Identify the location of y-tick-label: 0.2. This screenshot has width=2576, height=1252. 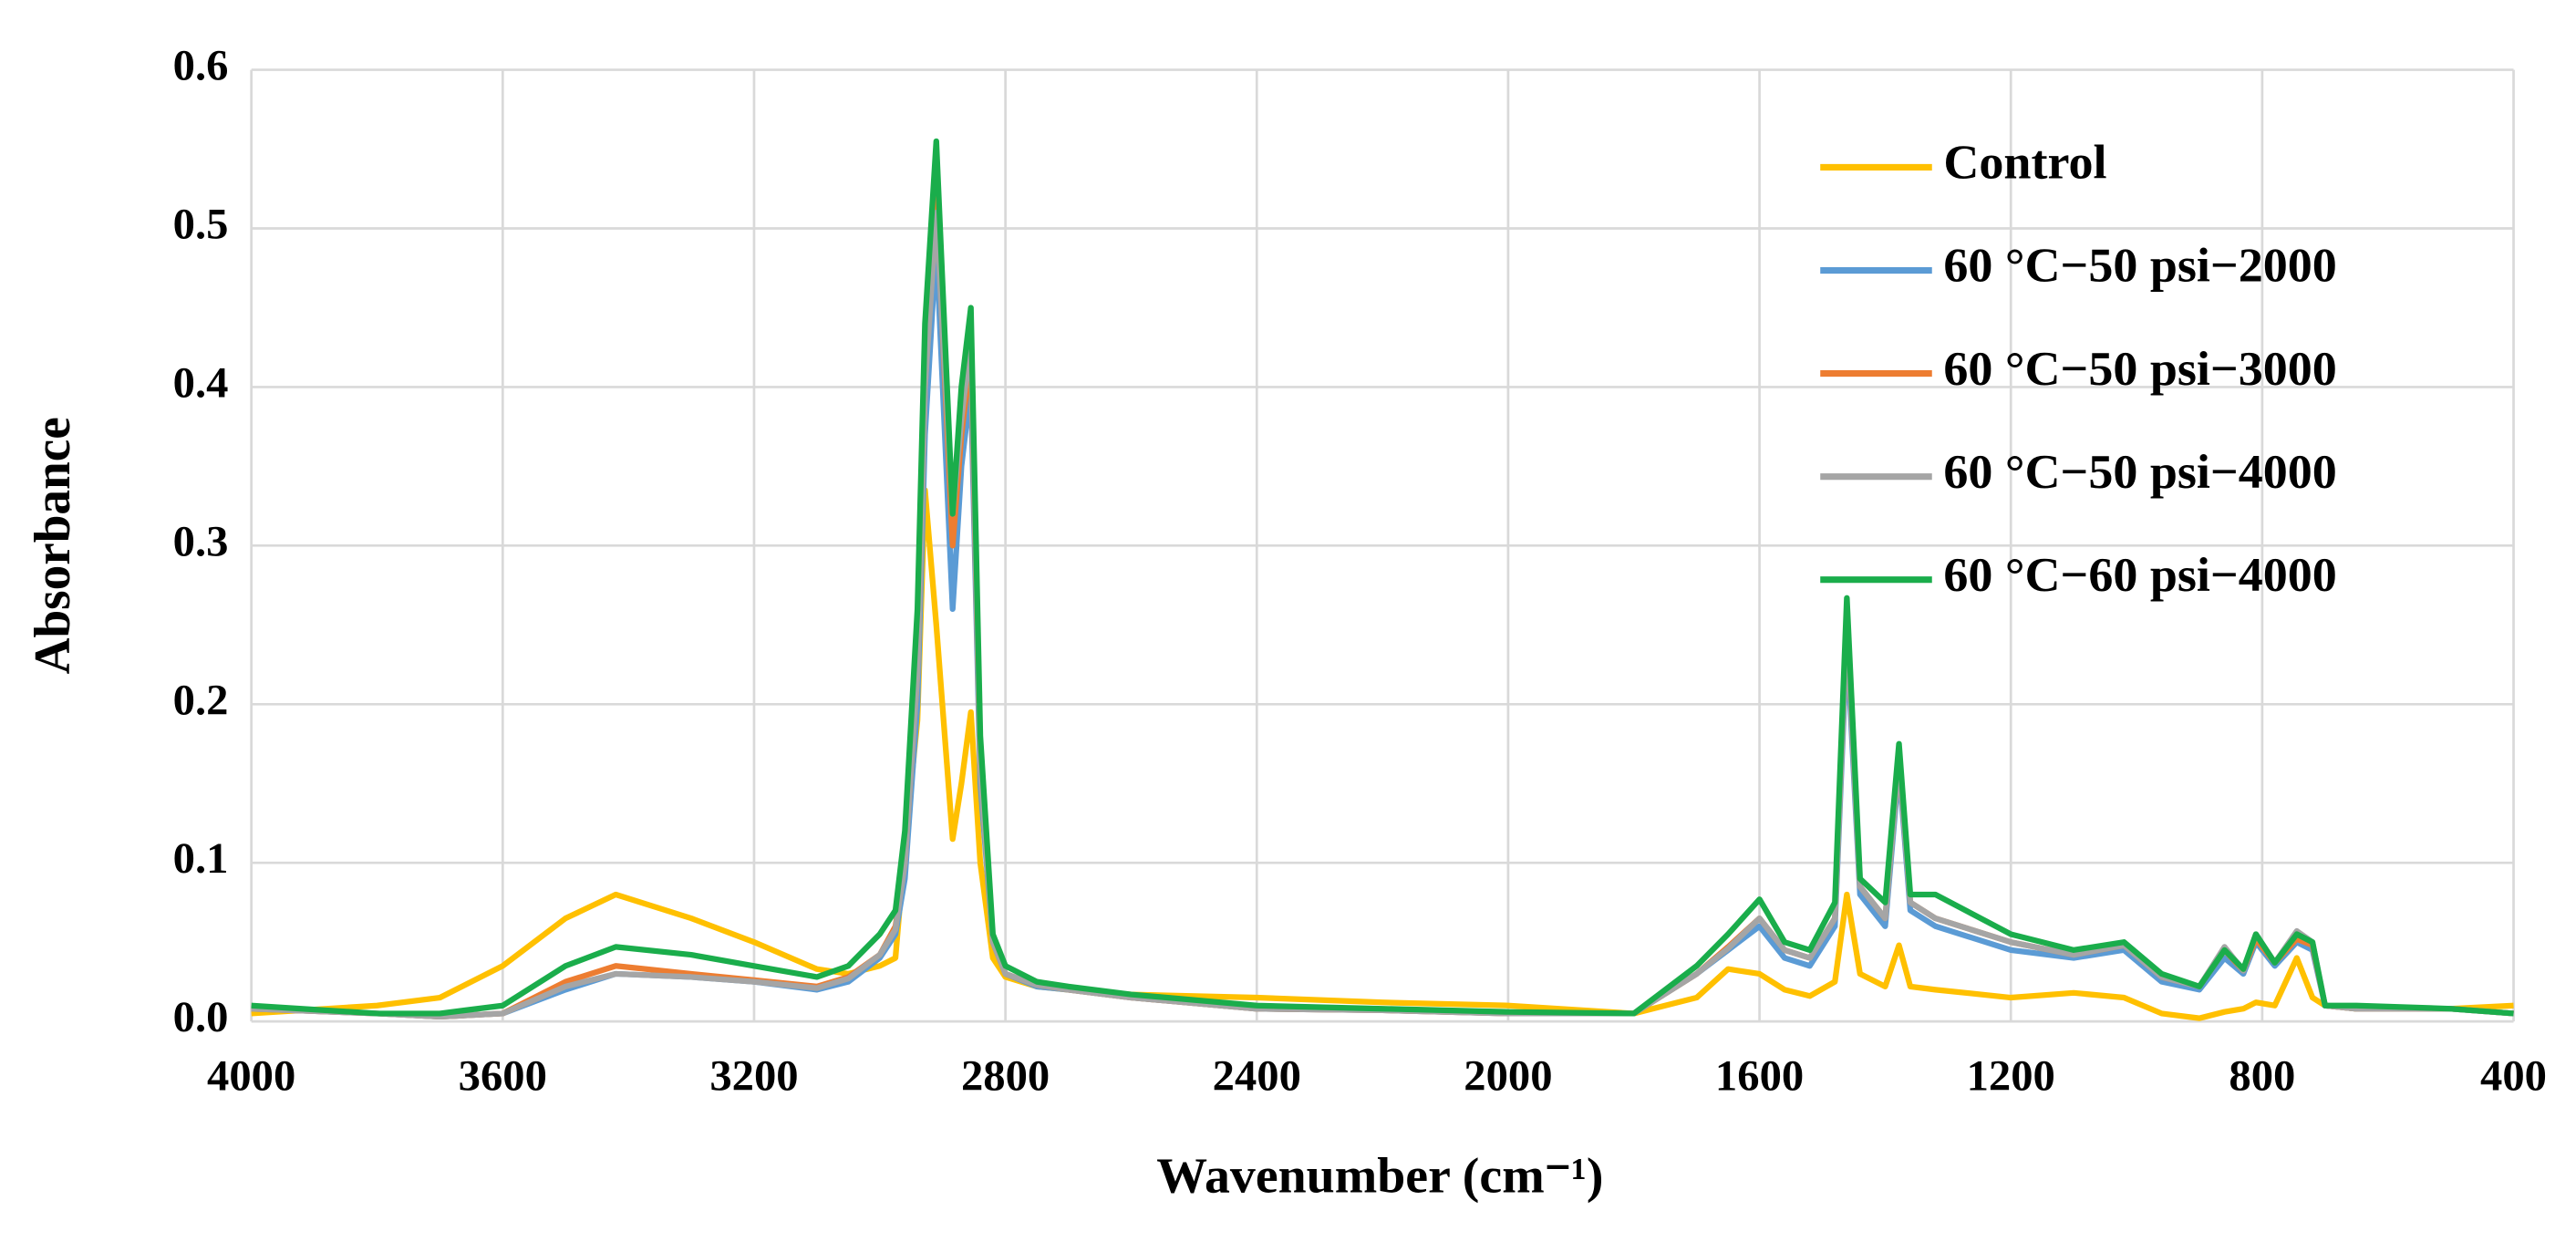
(201, 701).